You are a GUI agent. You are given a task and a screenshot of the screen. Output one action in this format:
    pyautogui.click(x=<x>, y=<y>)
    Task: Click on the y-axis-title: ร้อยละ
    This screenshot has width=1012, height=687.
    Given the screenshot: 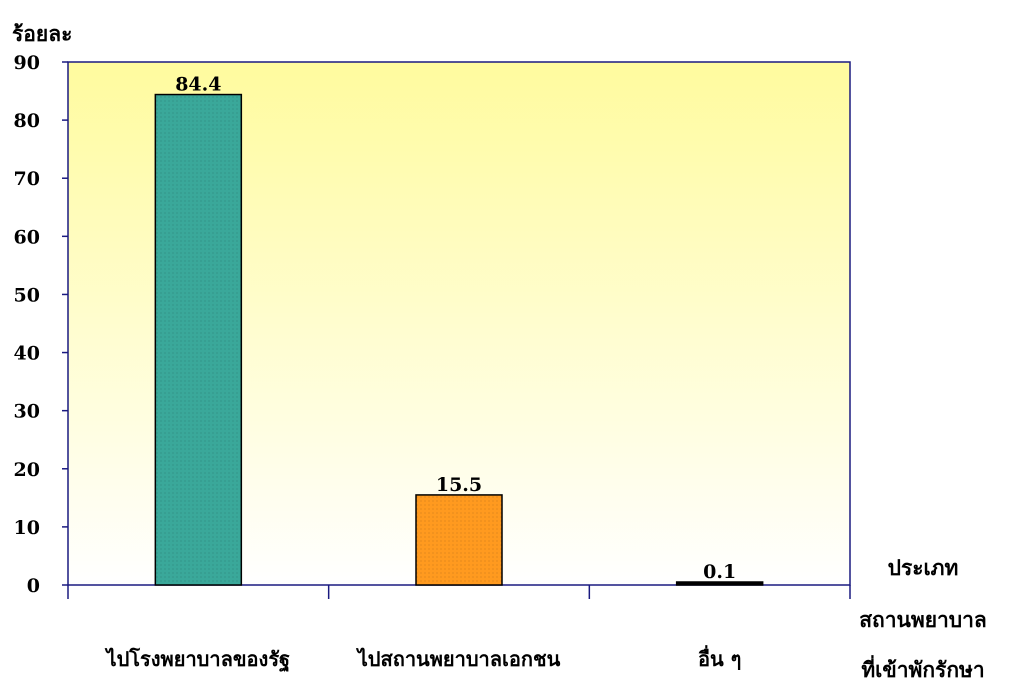 What is the action you would take?
    pyautogui.click(x=42, y=33)
    